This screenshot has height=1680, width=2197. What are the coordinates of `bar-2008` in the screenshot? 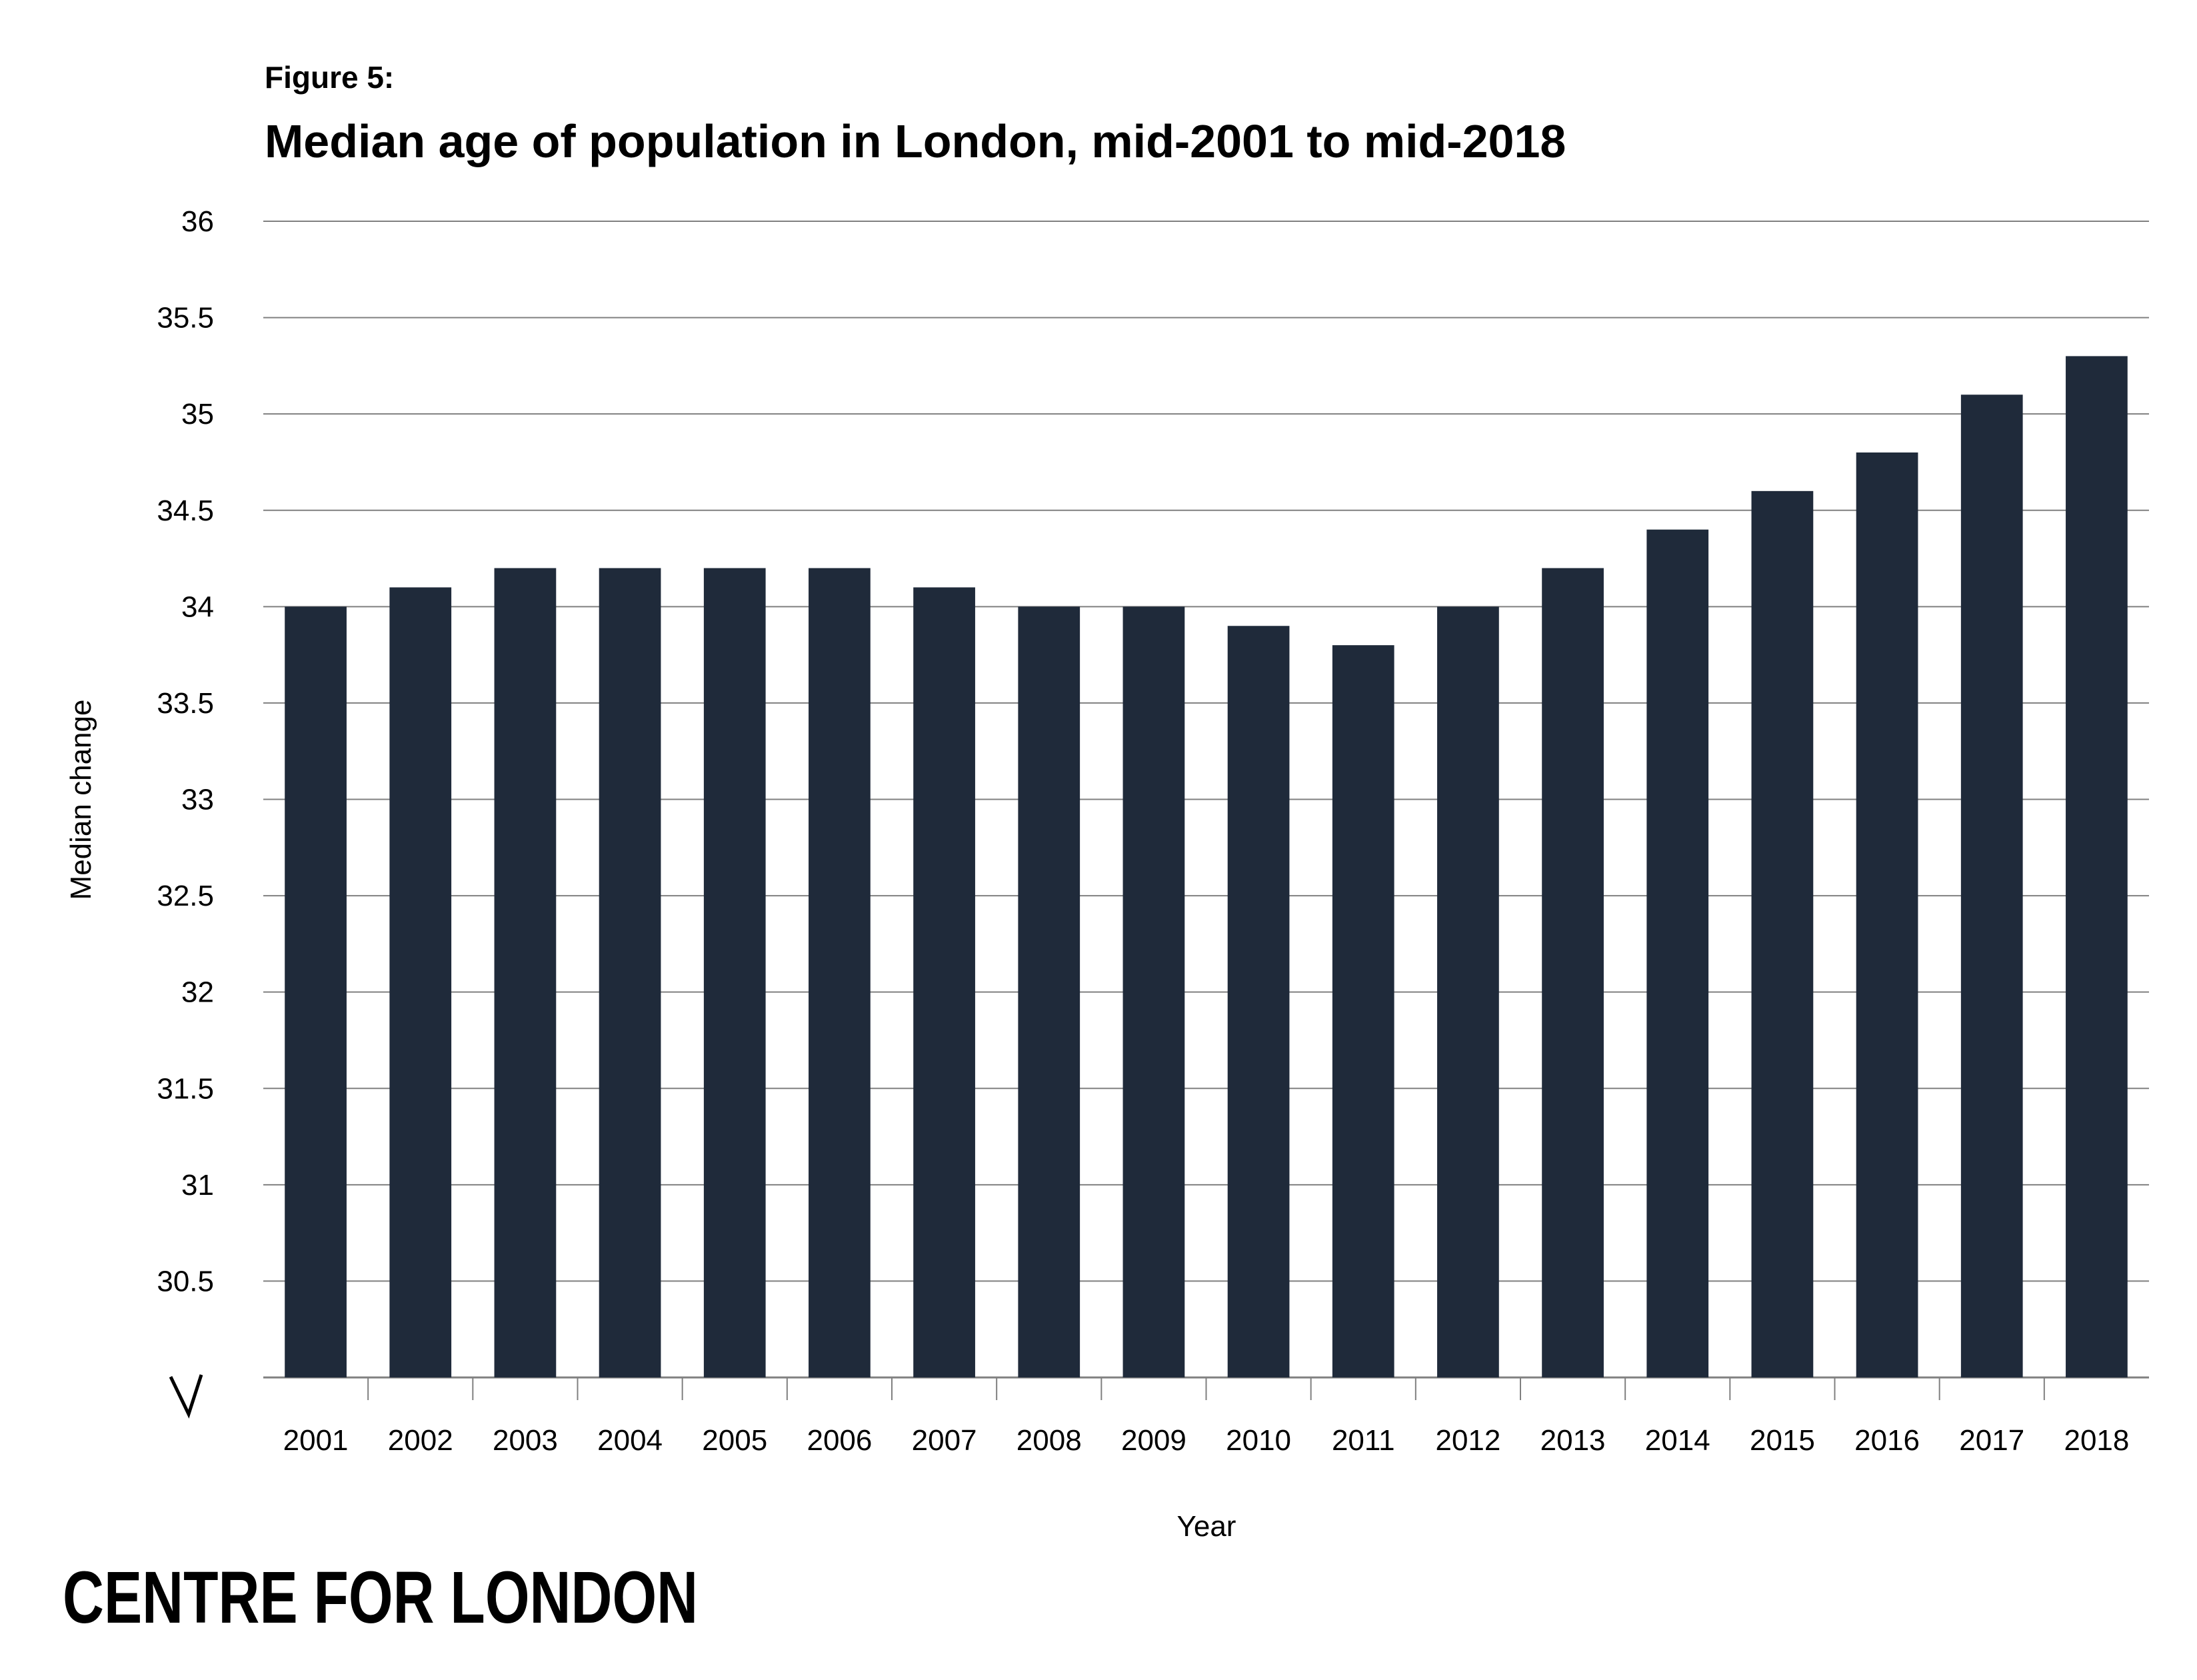 It's located at (1049, 992).